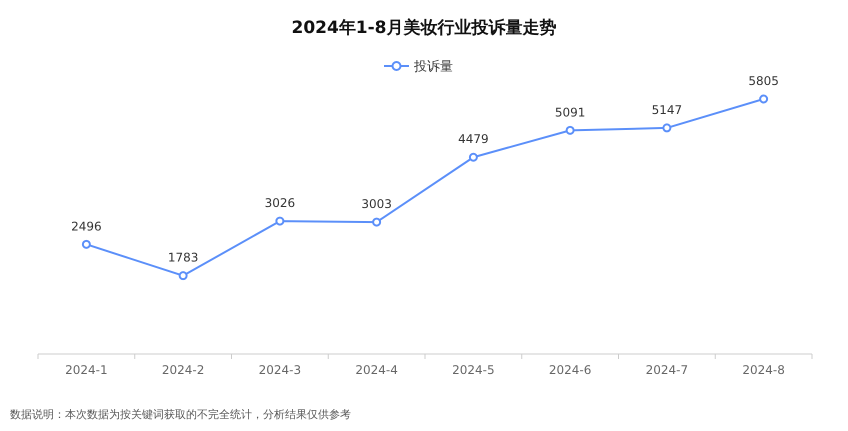 This screenshot has height=431, width=848. Describe the element at coordinates (763, 81) in the screenshot. I see `data-label: 5805` at that location.